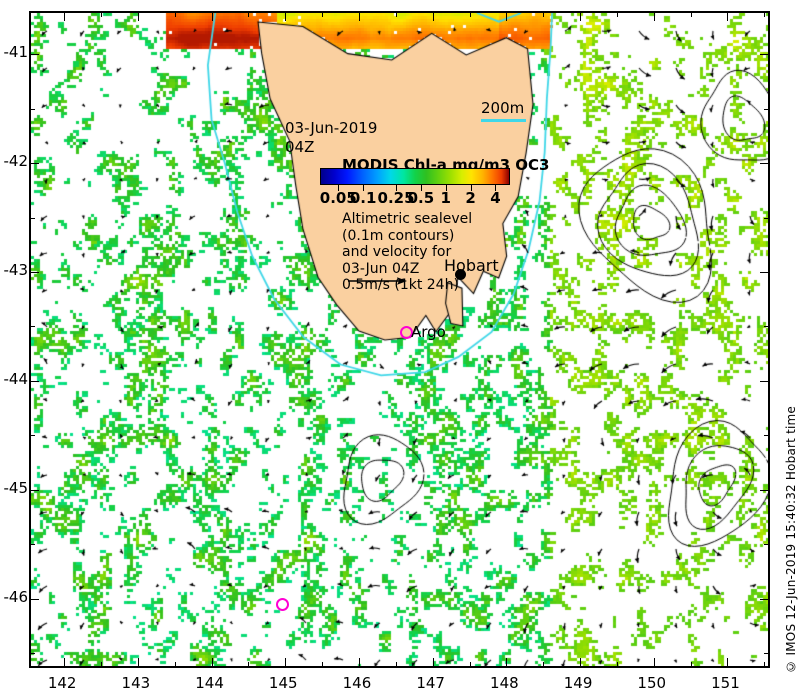  Describe the element at coordinates (578, 683) in the screenshot. I see `x-axis-tick-label: 149` at that location.